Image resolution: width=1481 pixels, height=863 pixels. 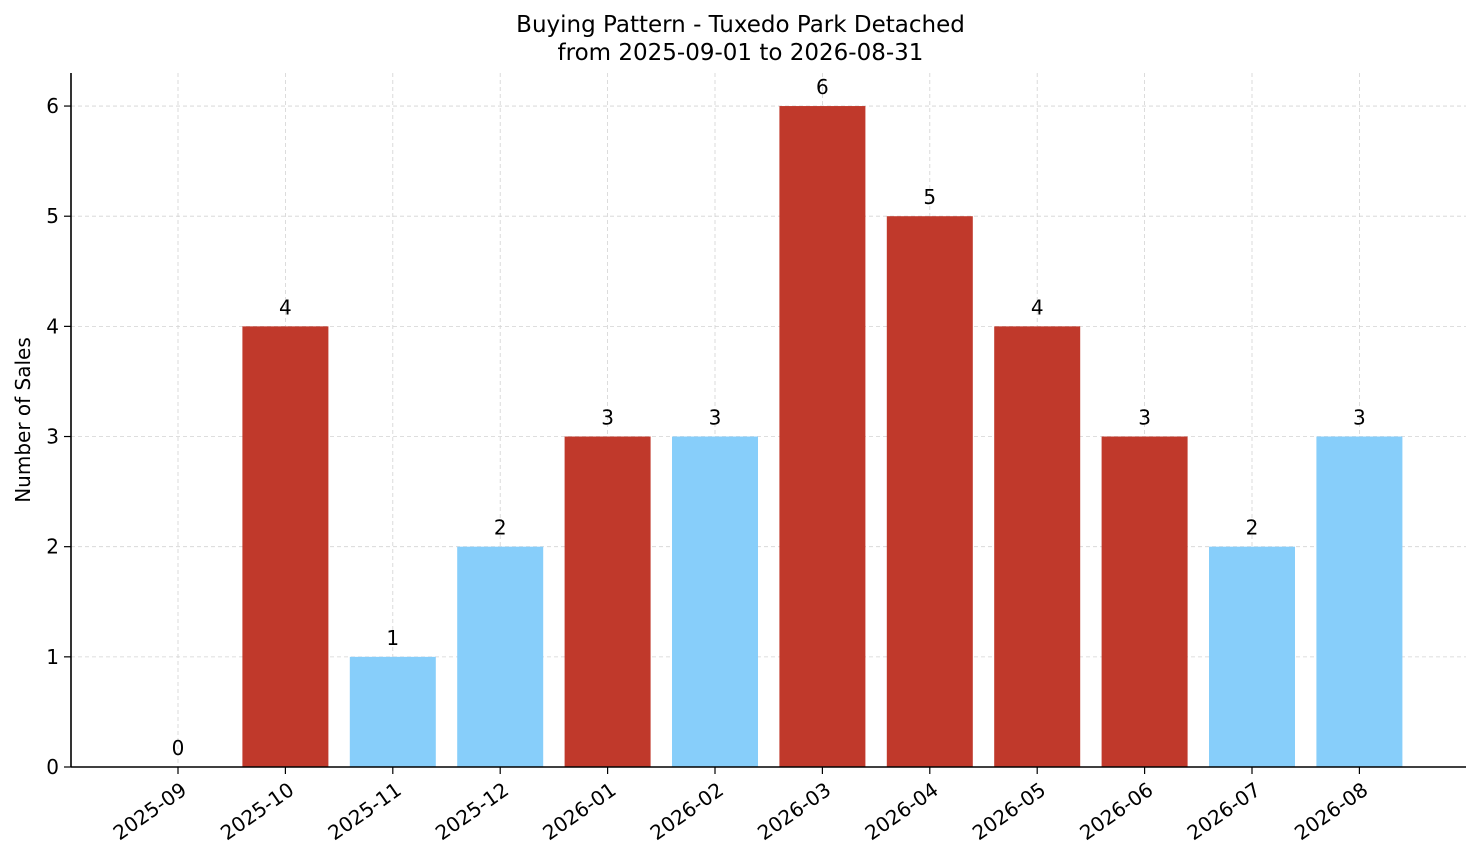 What do you see at coordinates (740, 53) in the screenshot?
I see `chart-subtitle: from 2025-09-01 to 2026-08-31` at bounding box center [740, 53].